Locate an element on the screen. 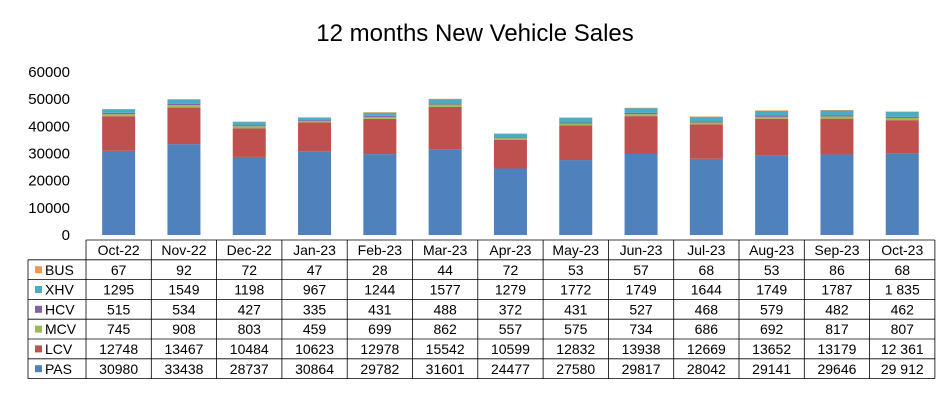  data-label: 57 is located at coordinates (641, 270).